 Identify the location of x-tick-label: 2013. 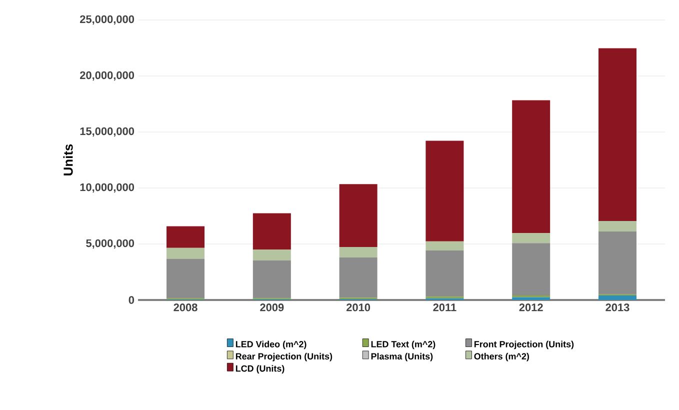
(618, 308).